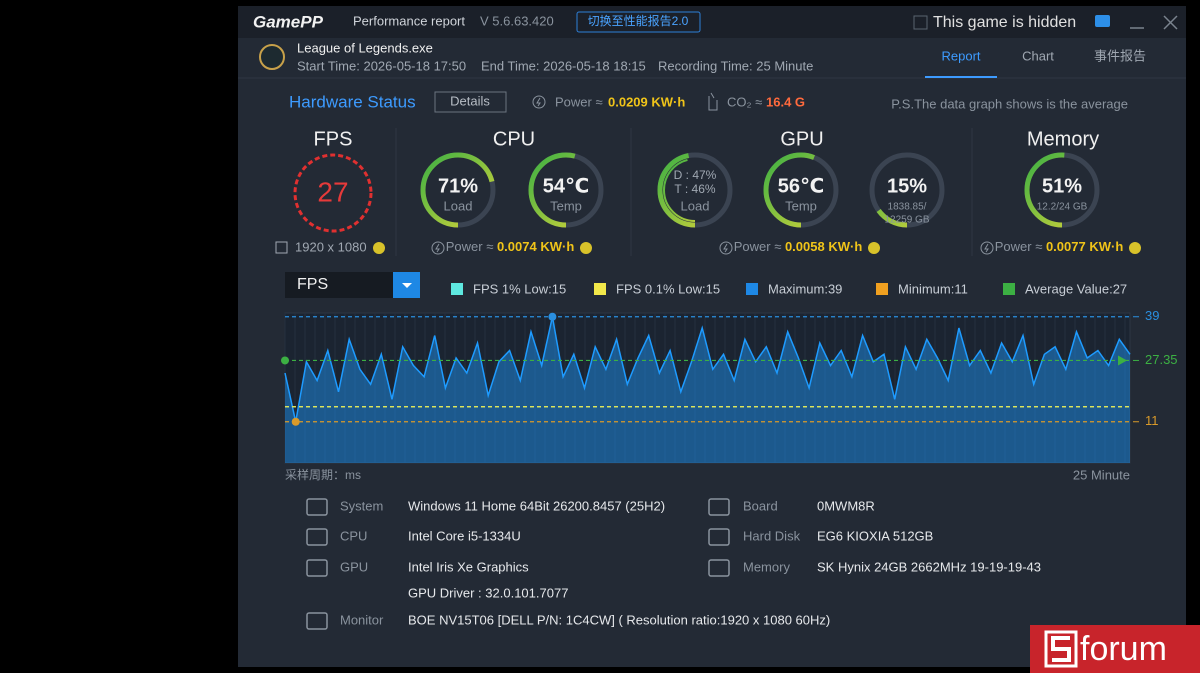 The image size is (1200, 673). Describe the element at coordinates (785, 101) in the screenshot. I see `co2-value: 16.4 G` at that location.